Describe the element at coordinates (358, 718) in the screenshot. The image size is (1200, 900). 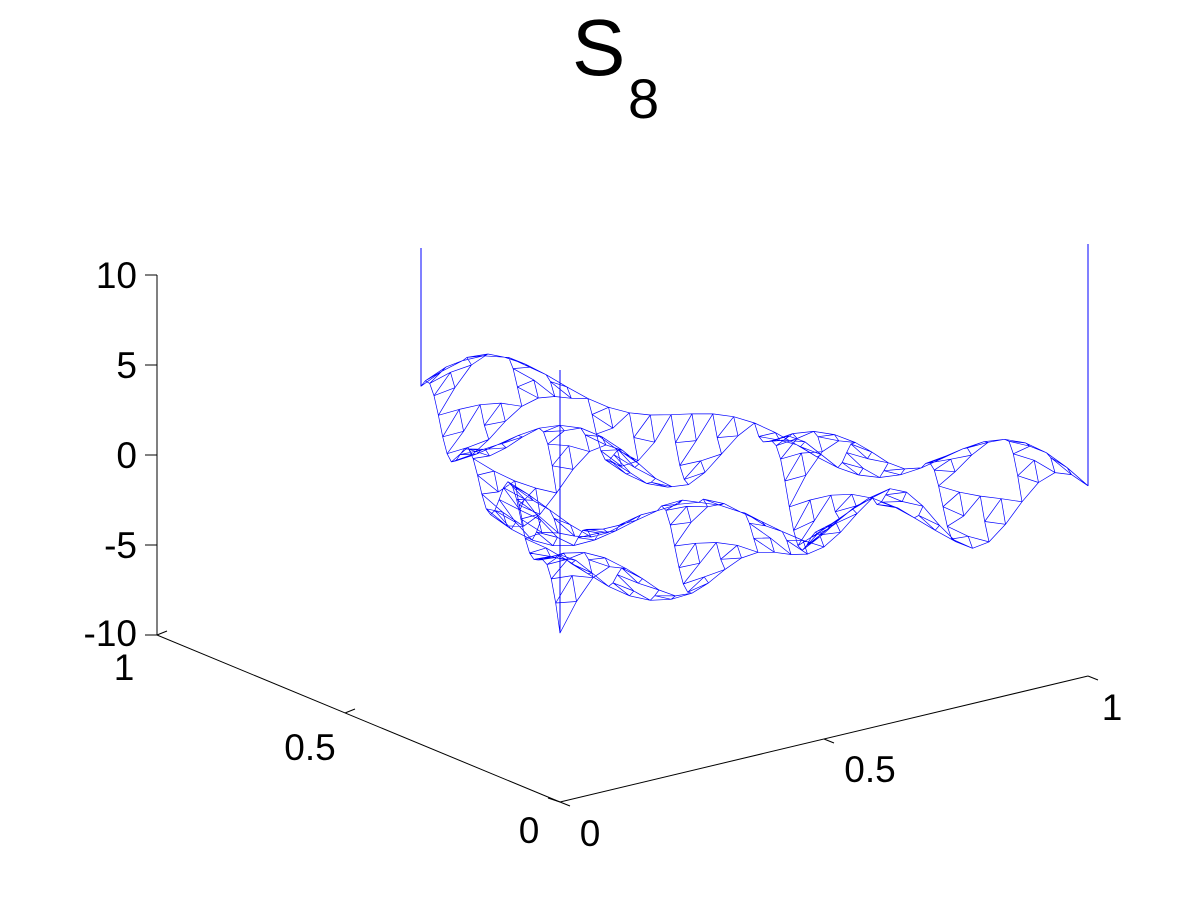
I see `y-axis-line` at that location.